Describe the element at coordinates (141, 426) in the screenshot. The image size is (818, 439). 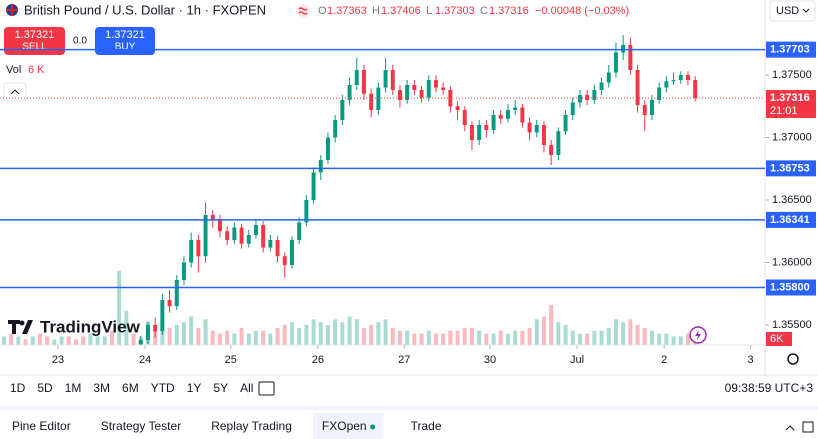
I see `tab: Strategy Tester` at that location.